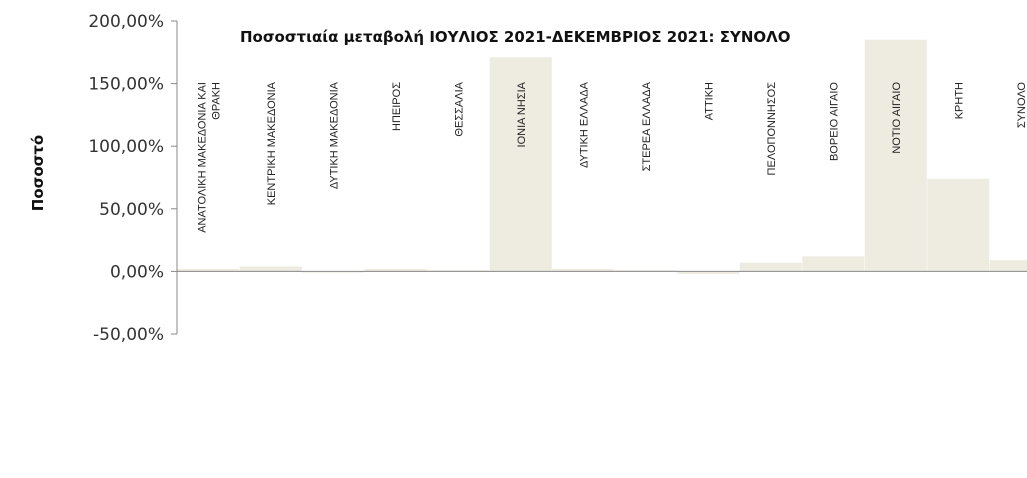 The width and height of the screenshot is (1027, 478). What do you see at coordinates (137, 272) in the screenshot?
I see `y-tick-label: 0,00%` at bounding box center [137, 272].